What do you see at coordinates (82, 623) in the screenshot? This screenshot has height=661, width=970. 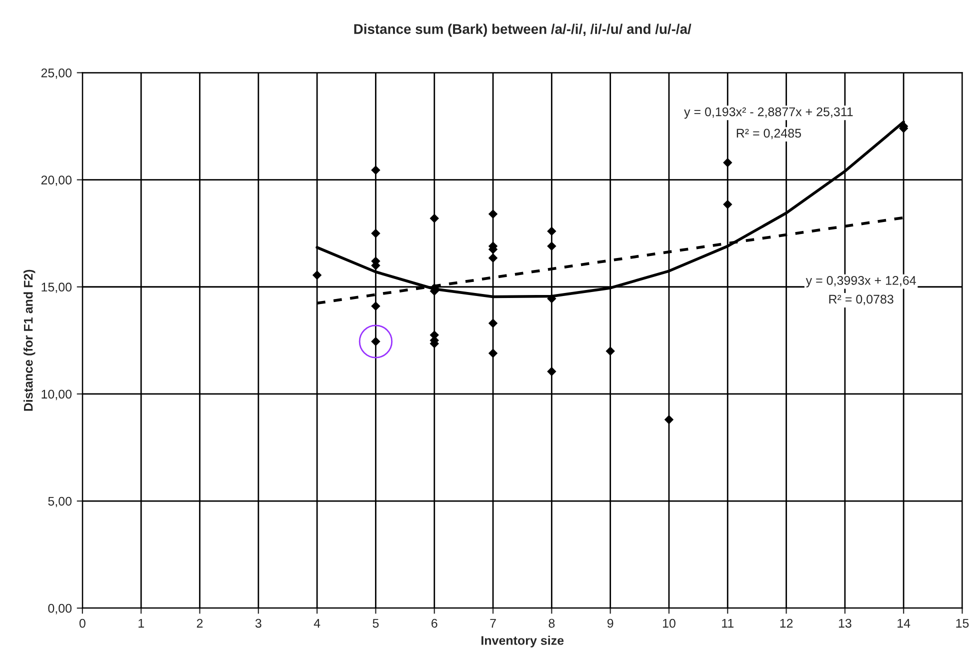 I see `x-tick-label: 0` at bounding box center [82, 623].